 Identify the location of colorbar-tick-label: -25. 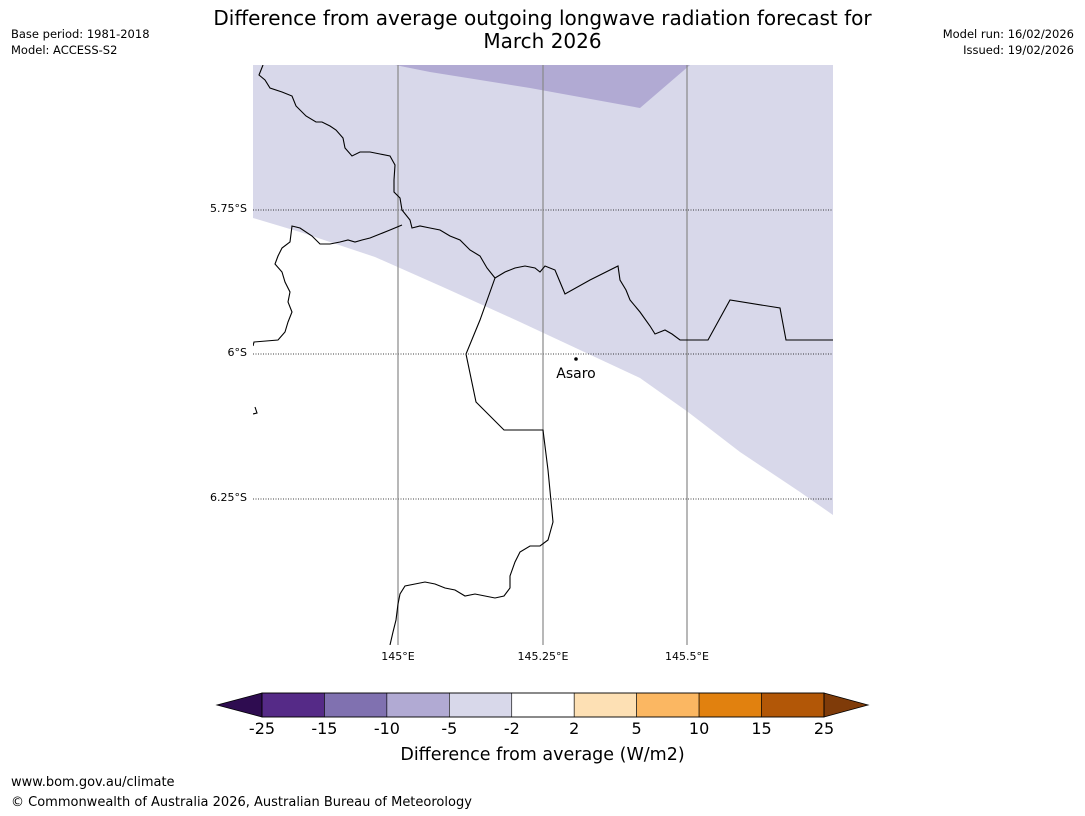
(262, 728).